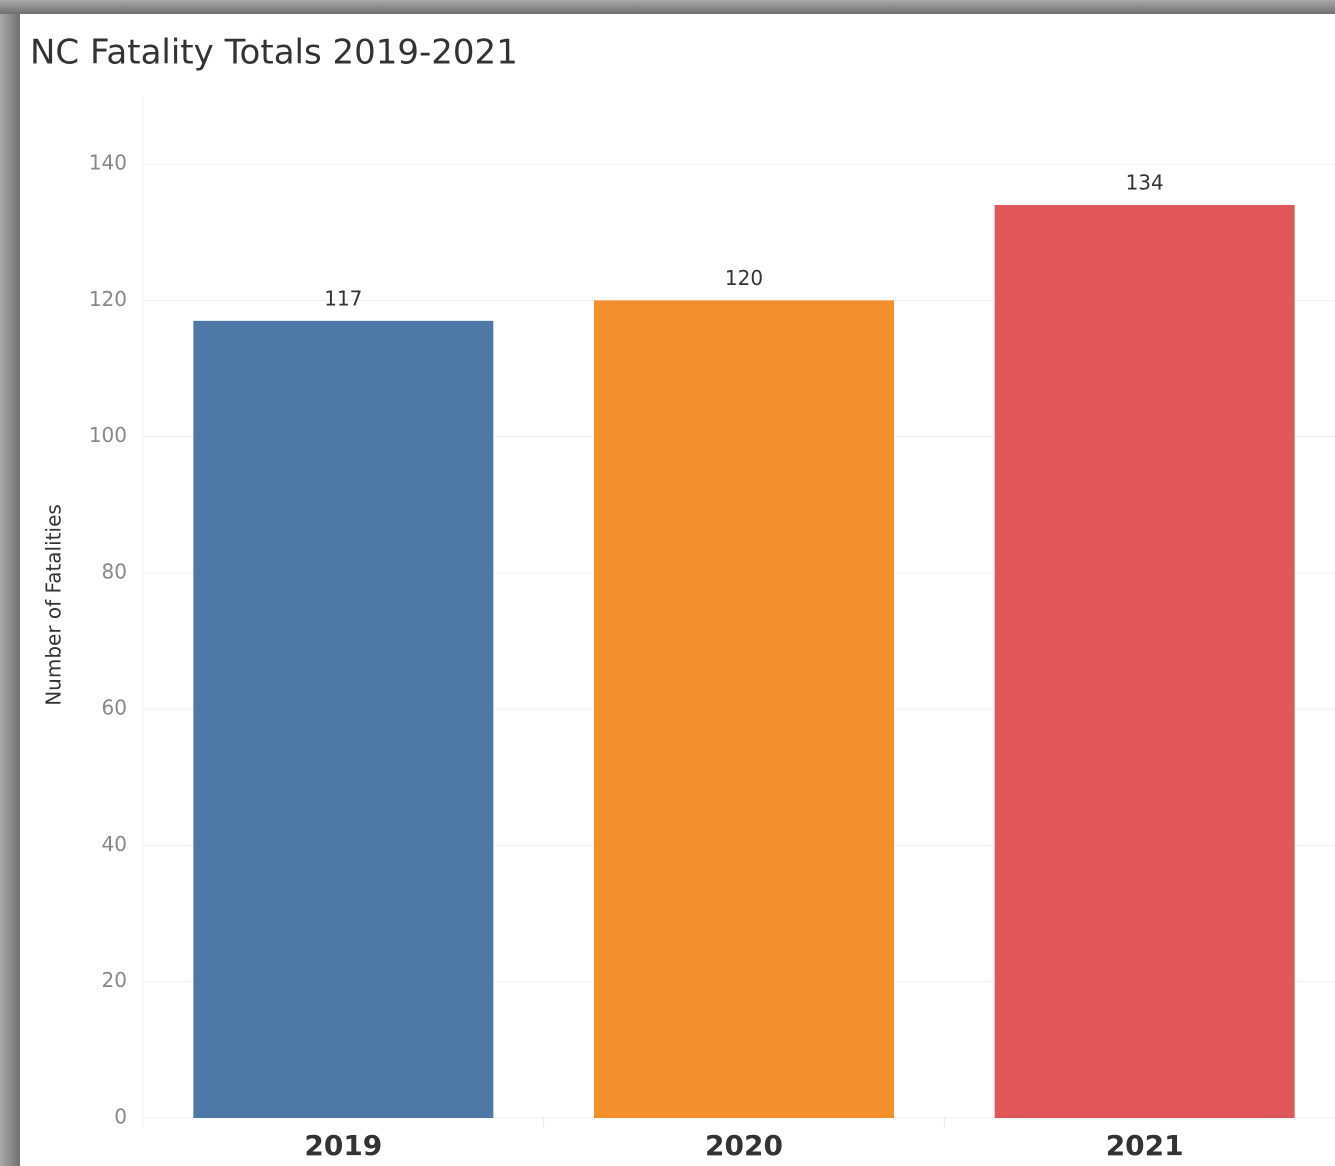  What do you see at coordinates (54, 605) in the screenshot?
I see `y-axis-label: Number of Fatalities` at bounding box center [54, 605].